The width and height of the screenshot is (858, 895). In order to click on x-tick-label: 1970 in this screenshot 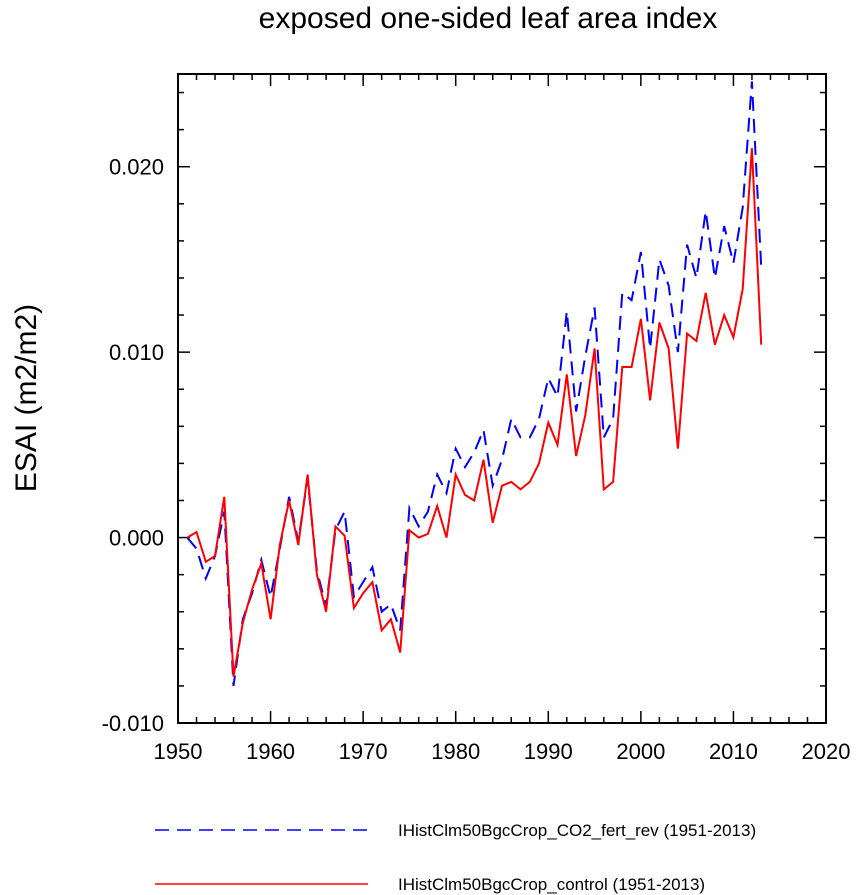, I will do `click(363, 751)`.